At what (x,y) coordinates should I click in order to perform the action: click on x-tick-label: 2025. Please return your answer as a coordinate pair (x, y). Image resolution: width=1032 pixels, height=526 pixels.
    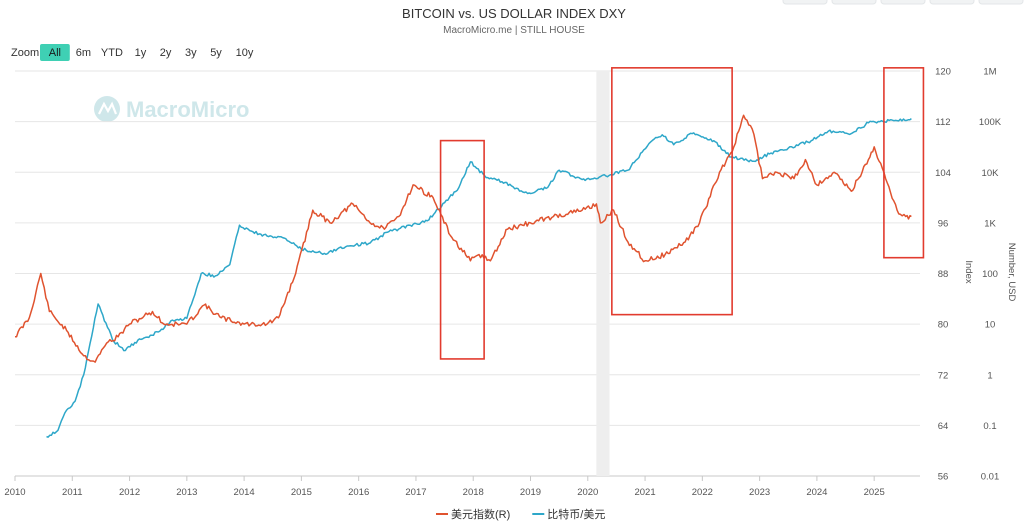
    Looking at the image, I should click on (874, 492).